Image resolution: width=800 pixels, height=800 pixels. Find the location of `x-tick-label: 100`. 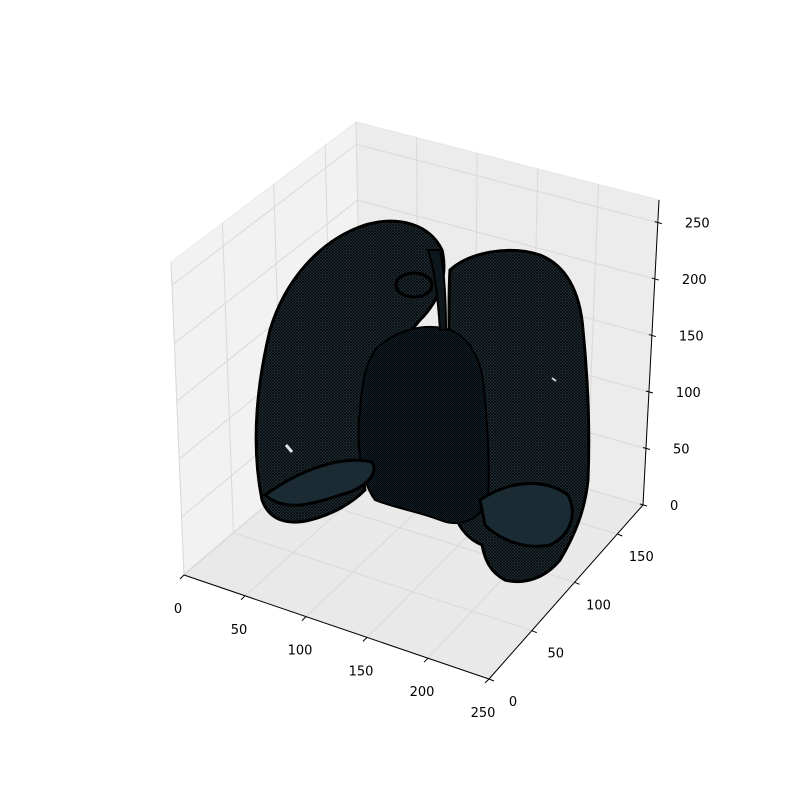

x-tick-label: 100 is located at coordinates (300, 651).